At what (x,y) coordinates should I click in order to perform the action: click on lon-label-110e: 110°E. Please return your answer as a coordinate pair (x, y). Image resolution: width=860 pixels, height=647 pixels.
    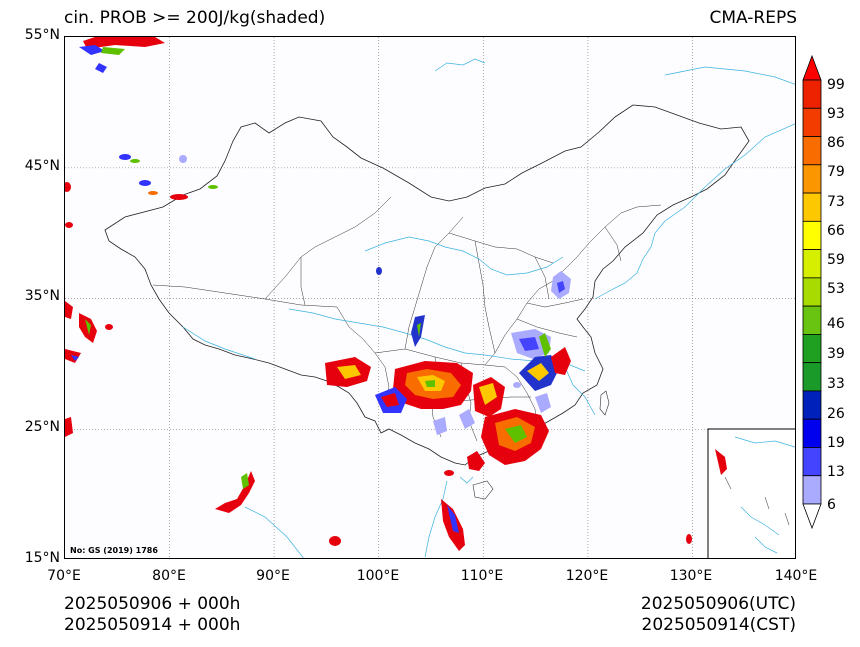
    Looking at the image, I should click on (482, 576).